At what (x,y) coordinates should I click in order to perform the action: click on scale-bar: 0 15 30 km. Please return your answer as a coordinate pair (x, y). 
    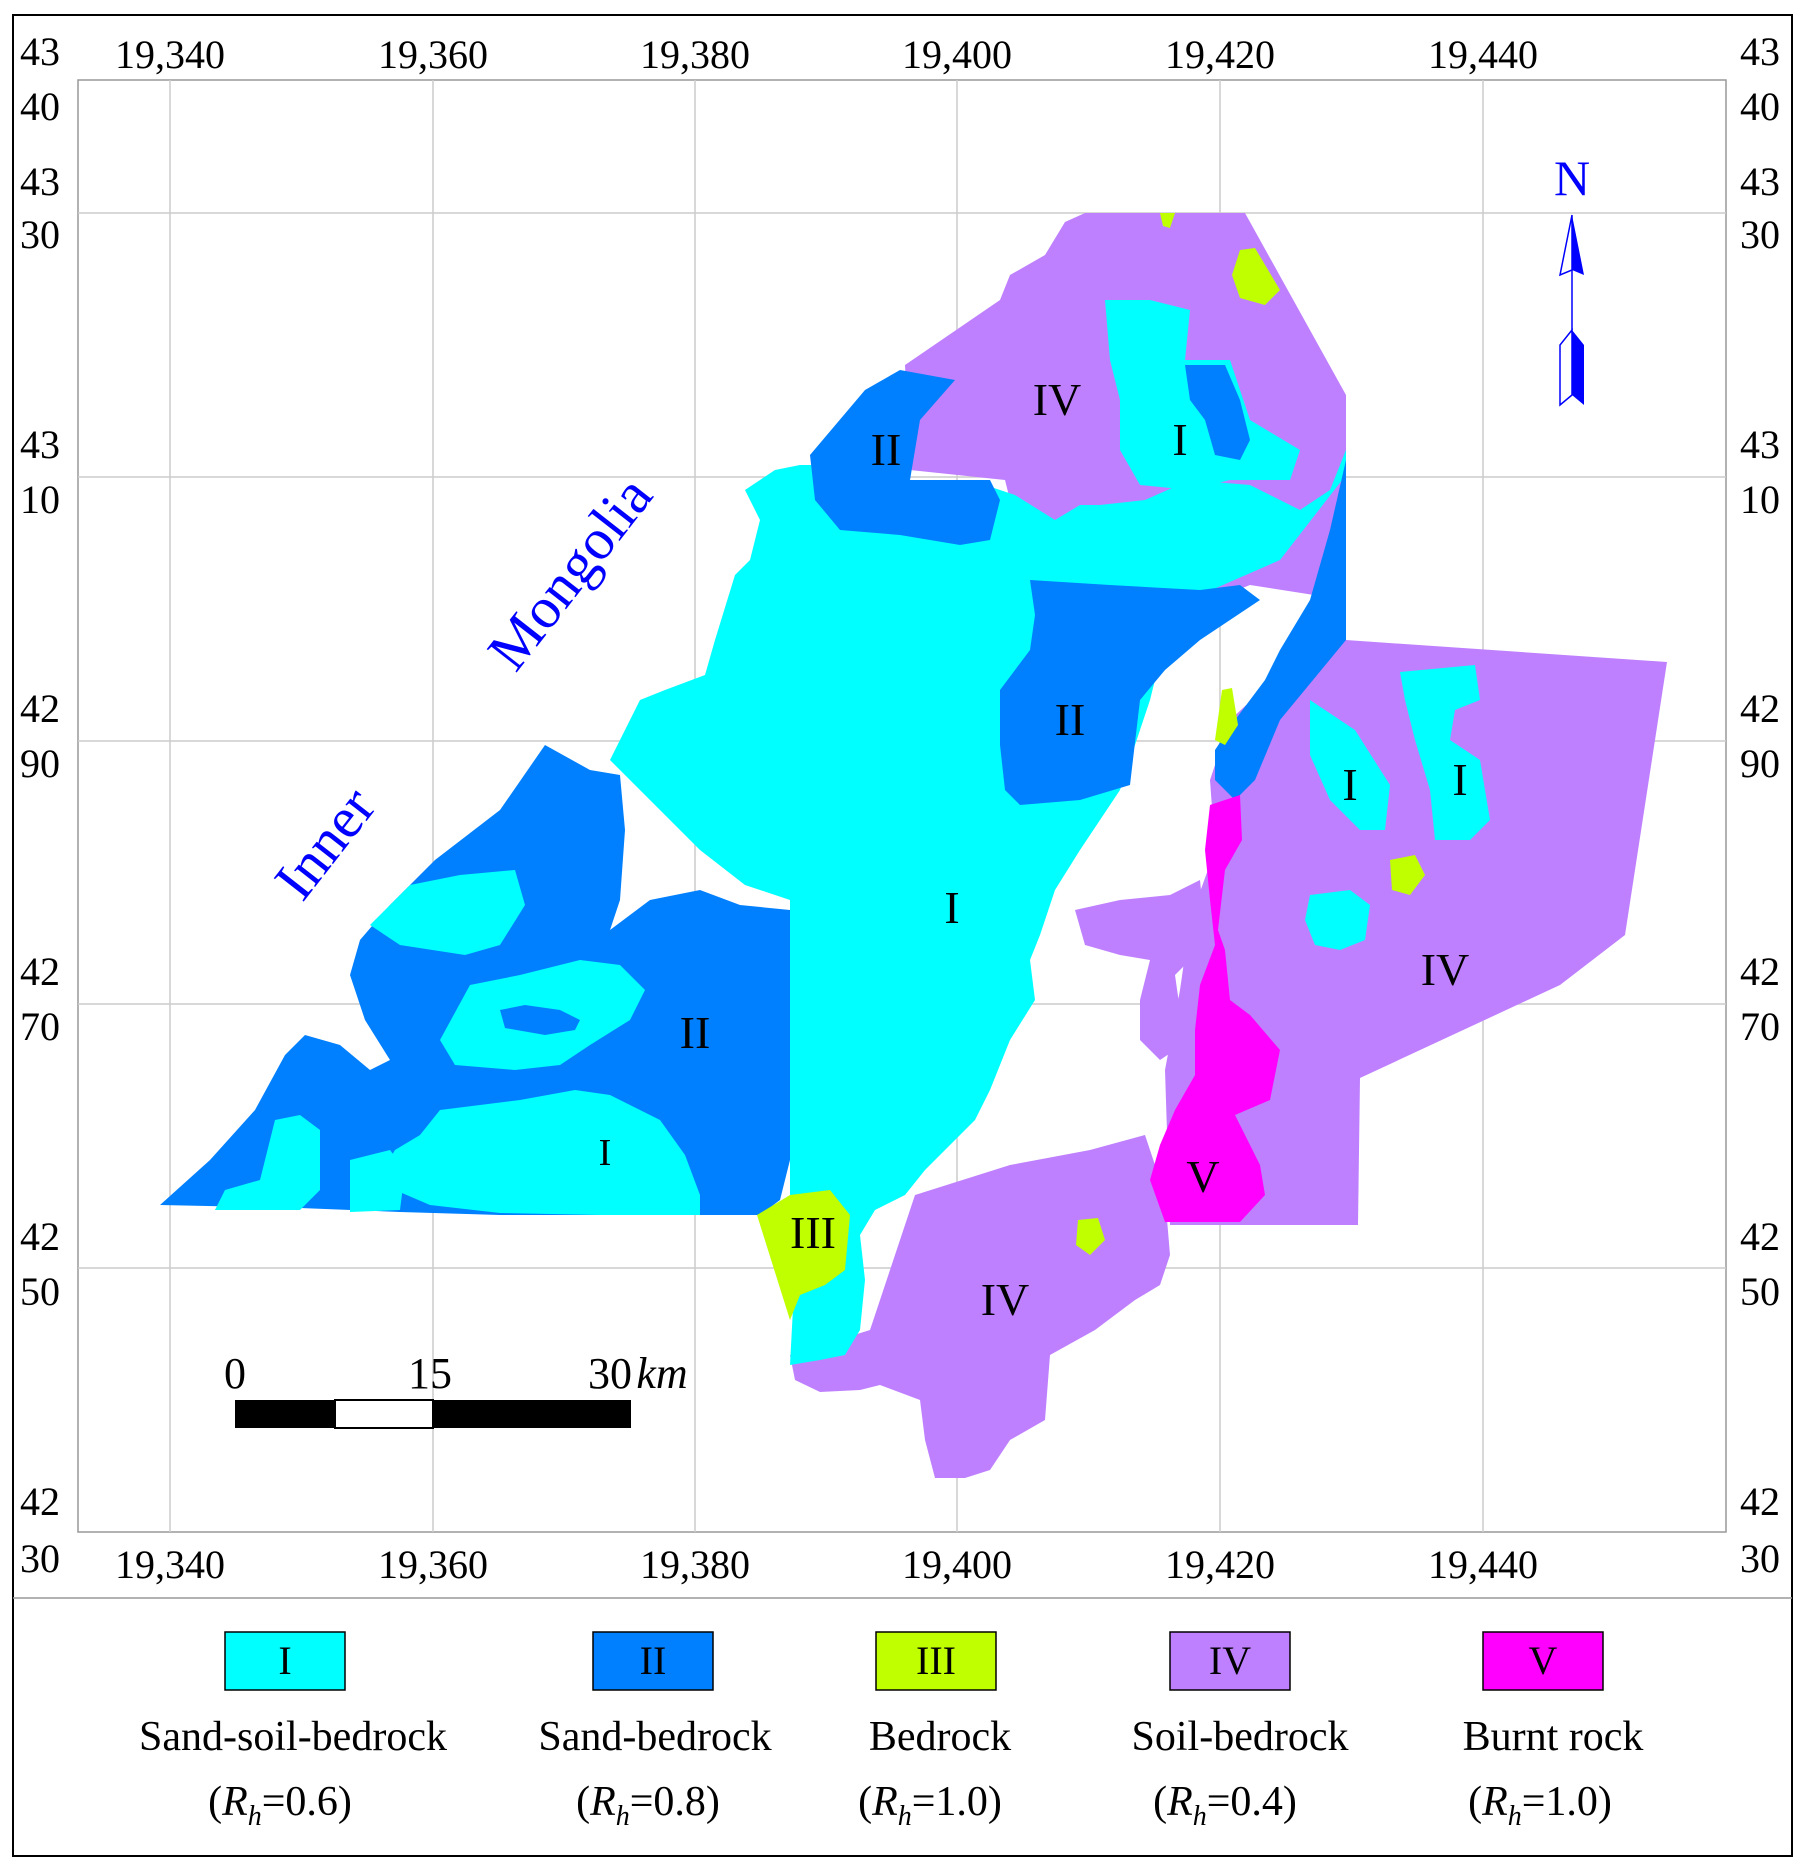
    Looking at the image, I should click on (456, 1389).